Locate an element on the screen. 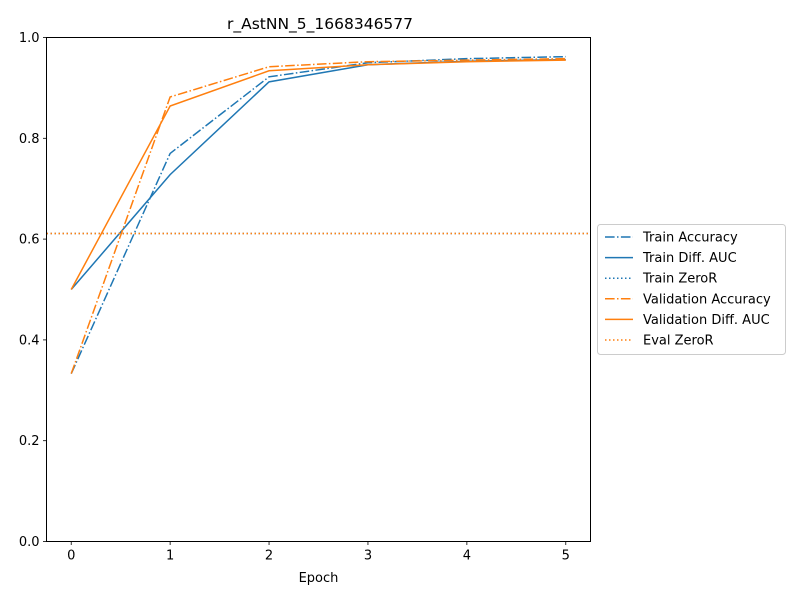  x-axis: 0 1 2 3 4 5 is located at coordinates (318, 552).